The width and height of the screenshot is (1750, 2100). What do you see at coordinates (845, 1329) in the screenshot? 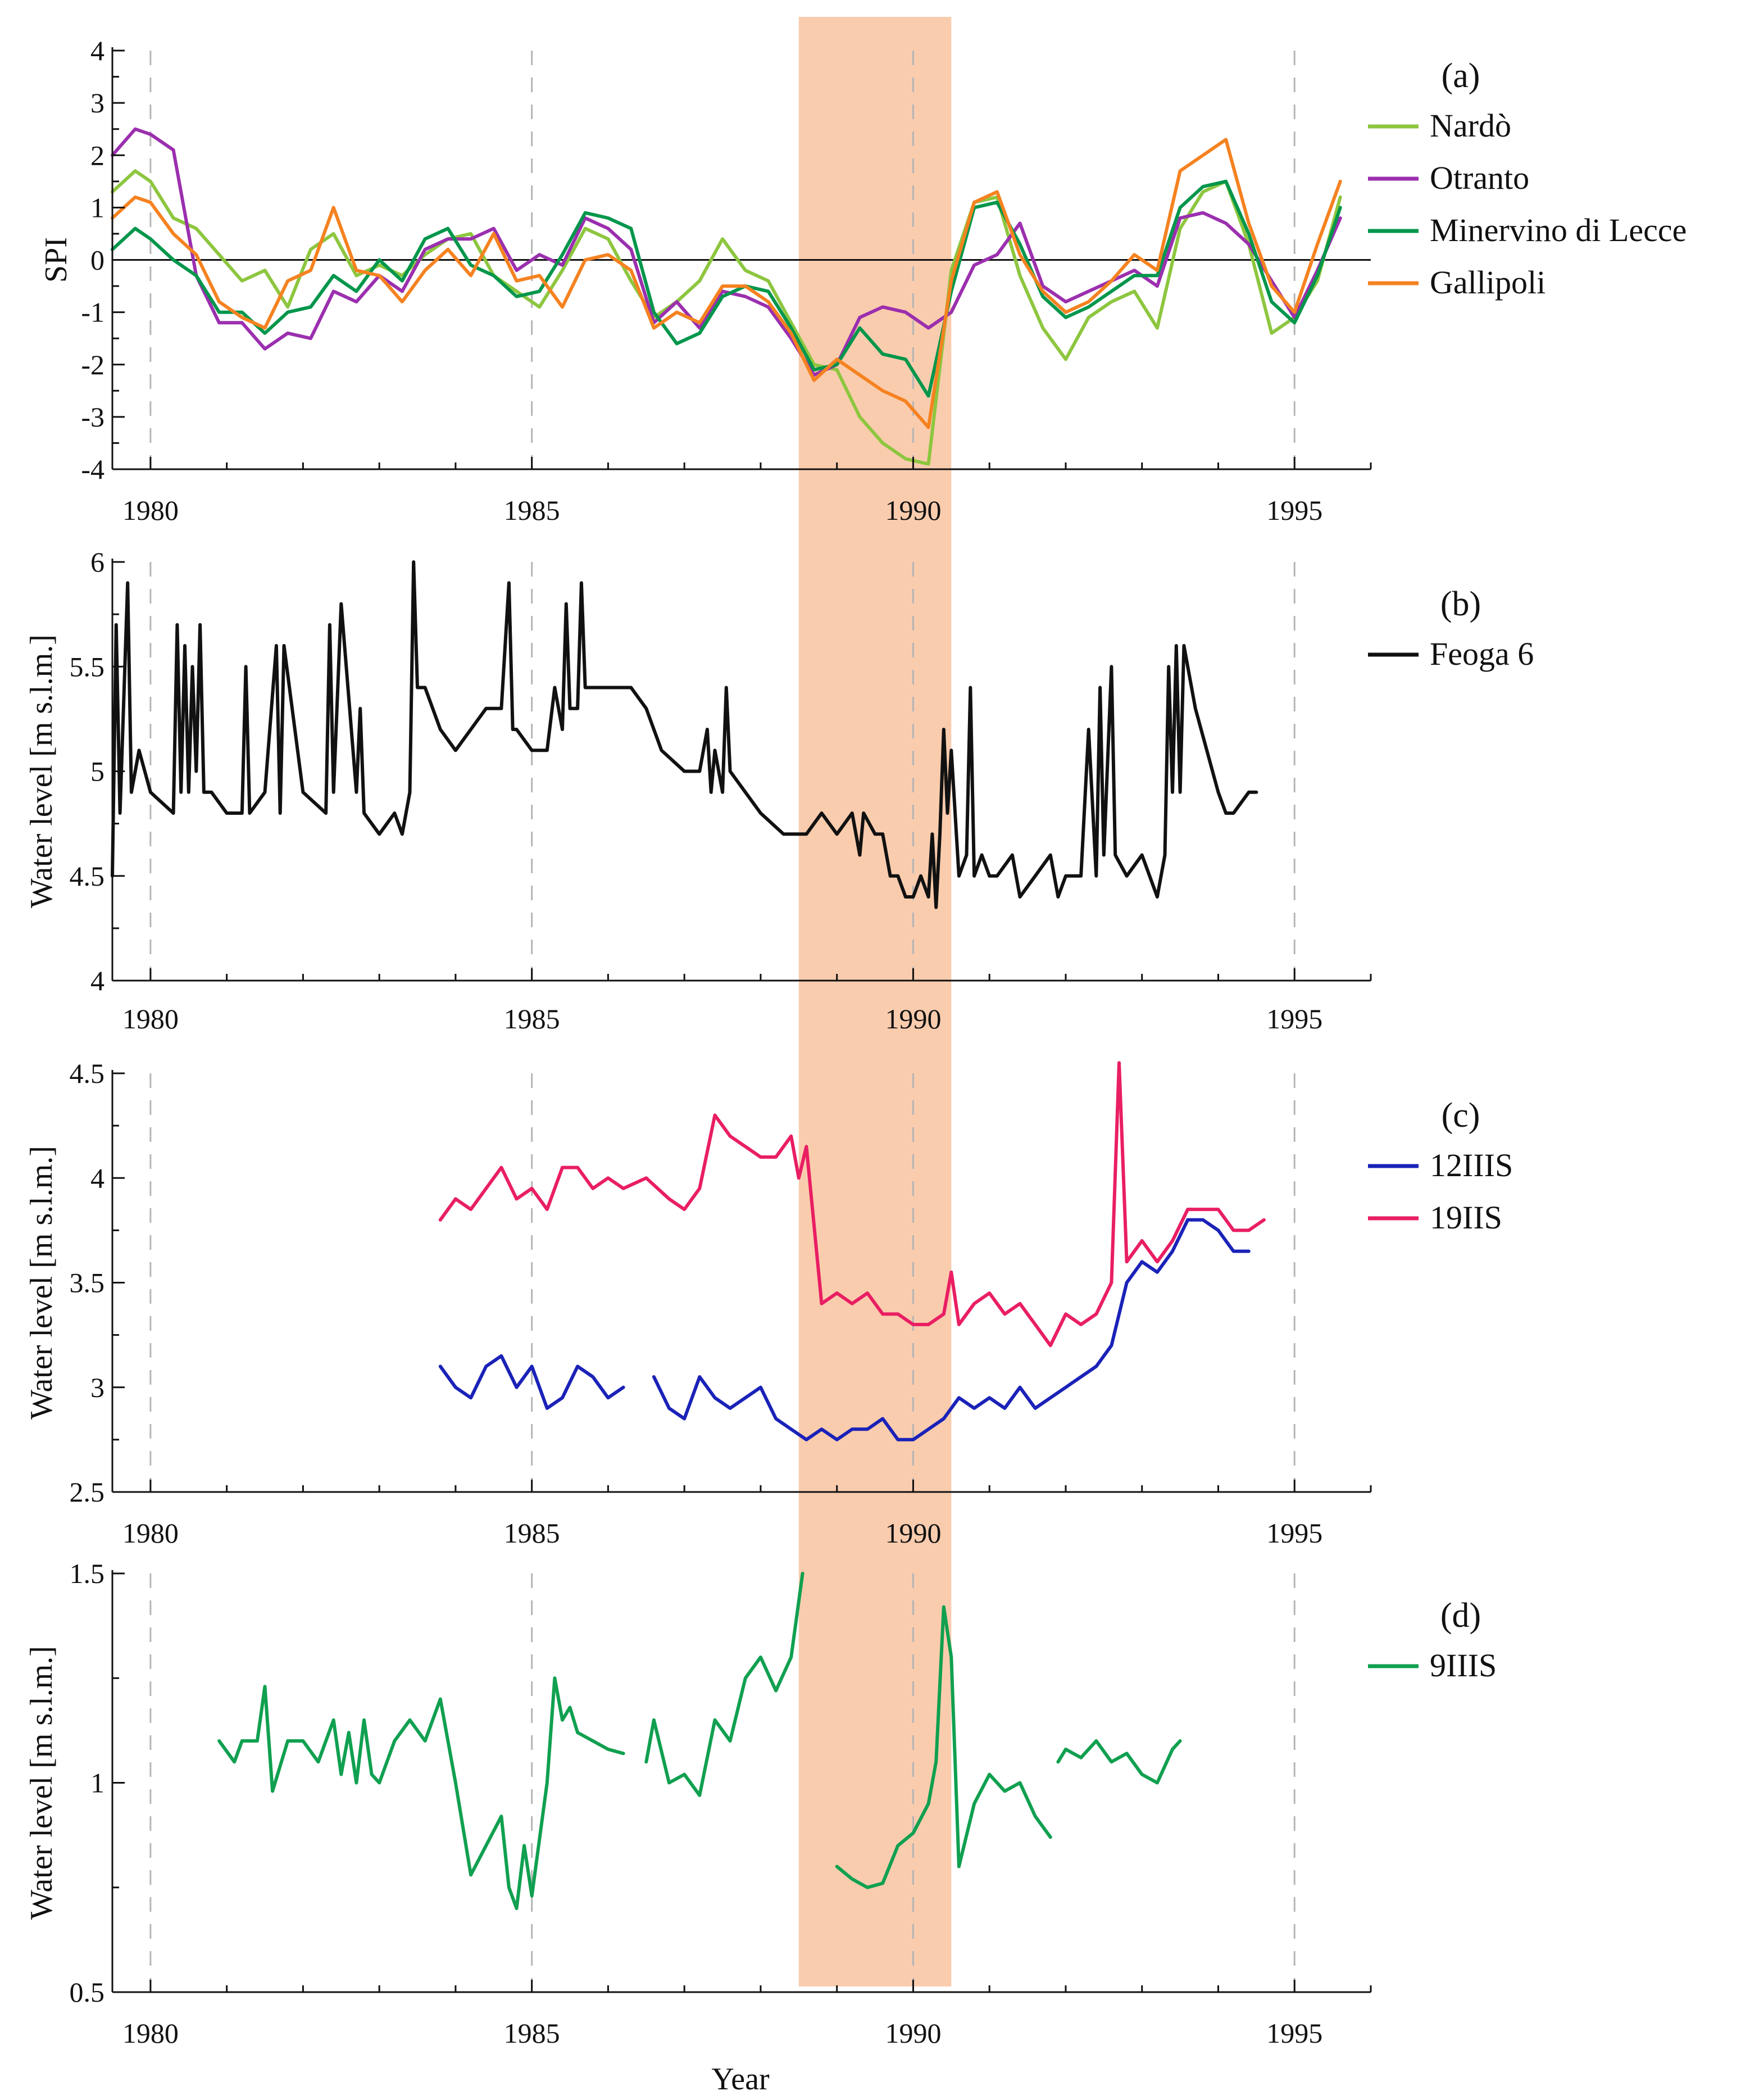
I see `series-line-12iiis` at bounding box center [845, 1329].